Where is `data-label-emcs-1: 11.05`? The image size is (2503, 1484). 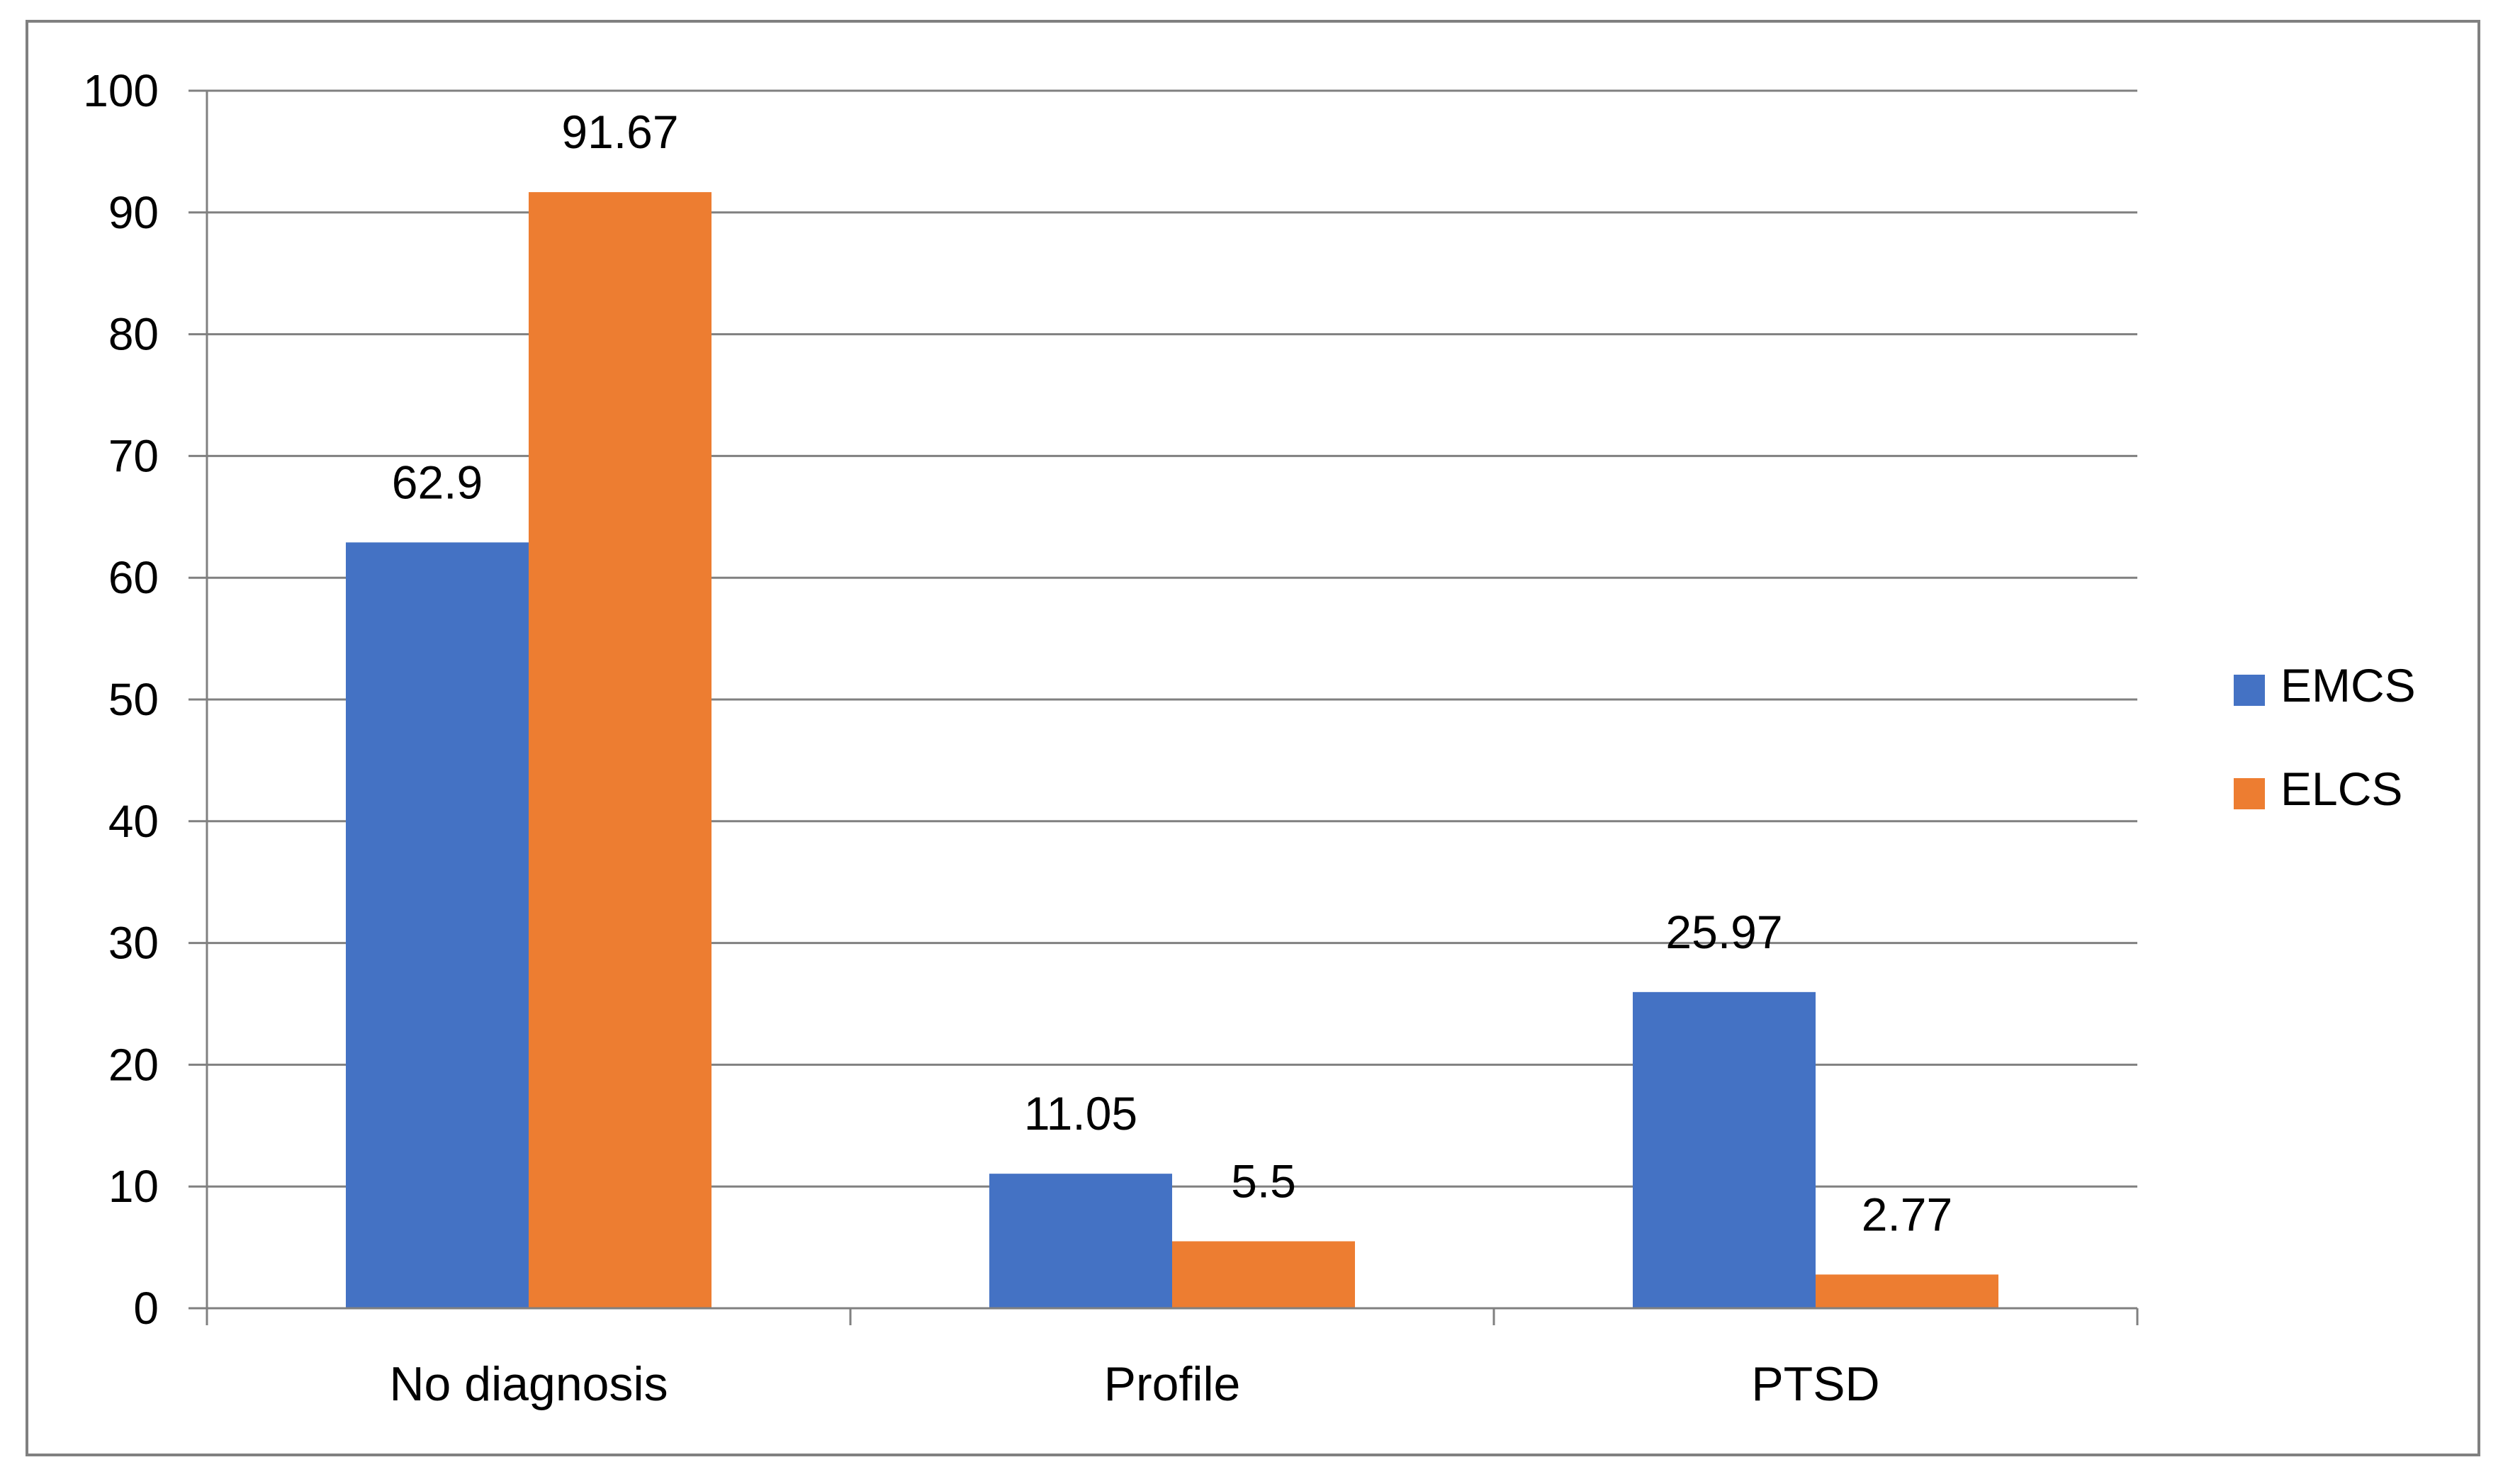
data-label-emcs-1: 11.05 is located at coordinates (1080, 1113).